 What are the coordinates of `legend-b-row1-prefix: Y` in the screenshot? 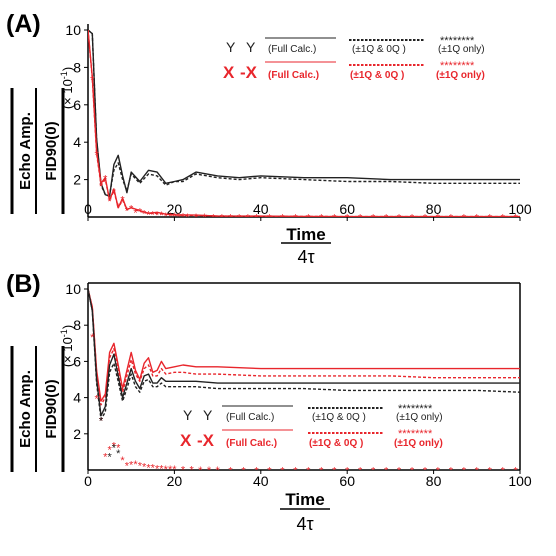 It's located at (188, 415).